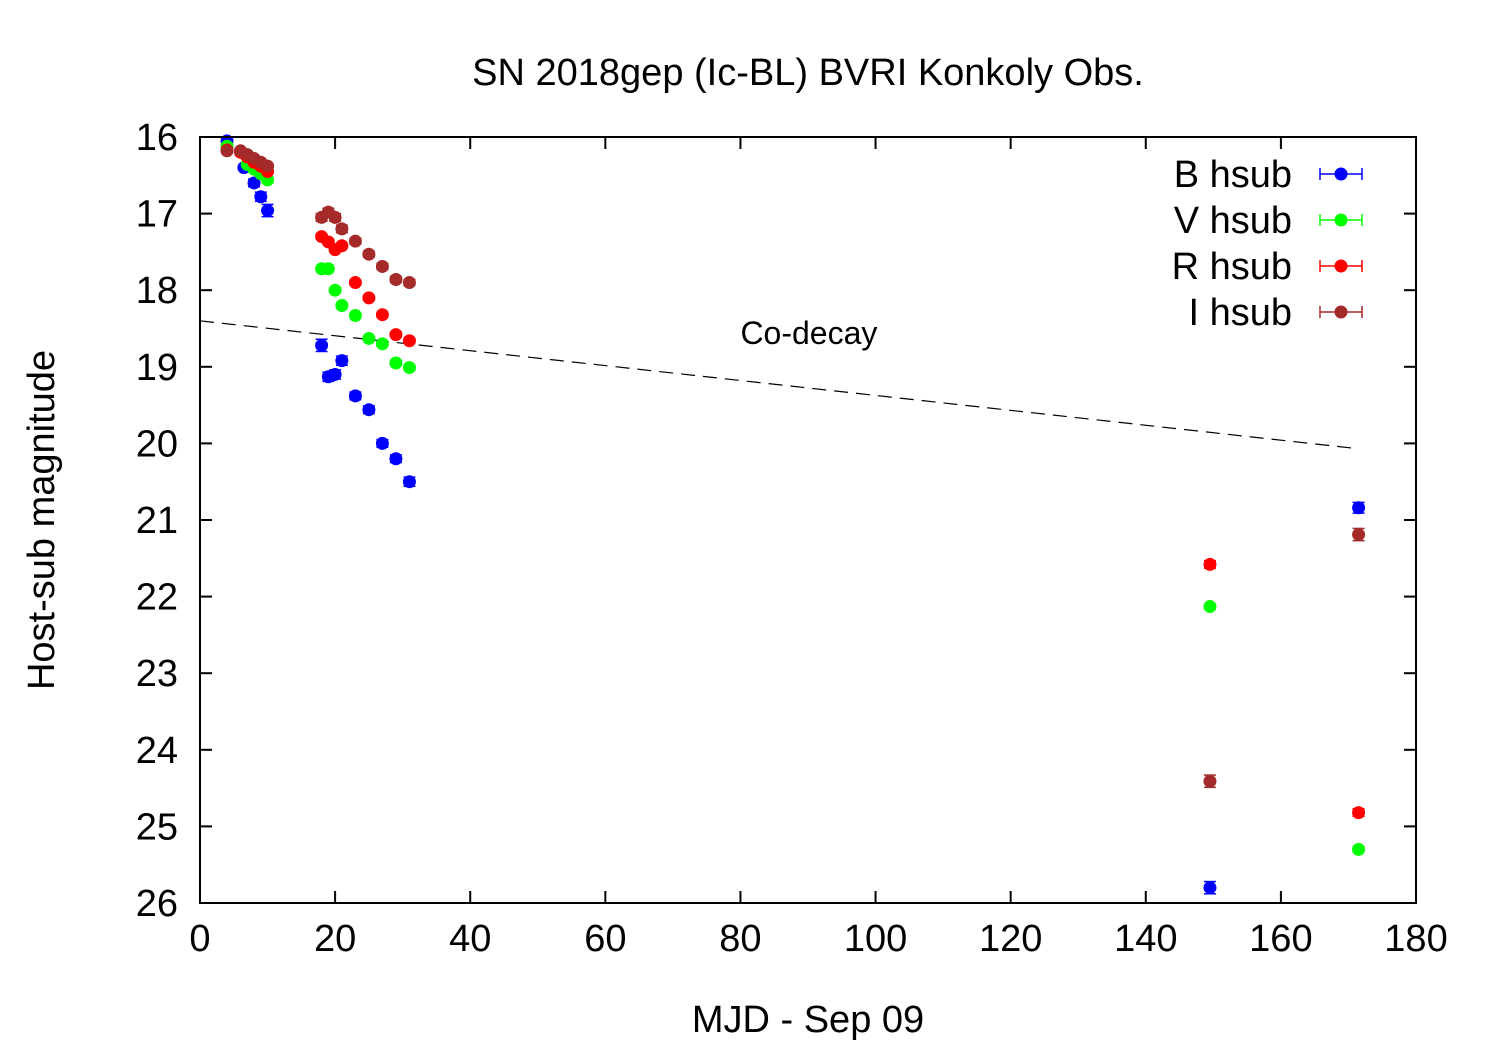  I want to click on y-tick-label: 17, so click(157, 215).